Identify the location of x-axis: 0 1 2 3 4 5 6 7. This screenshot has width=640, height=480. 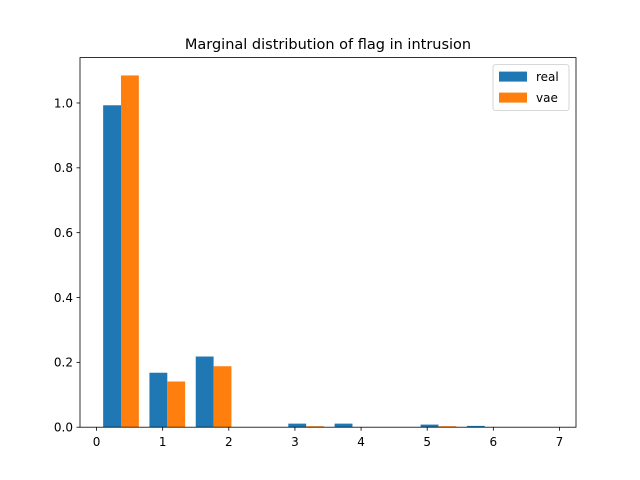
(328, 438).